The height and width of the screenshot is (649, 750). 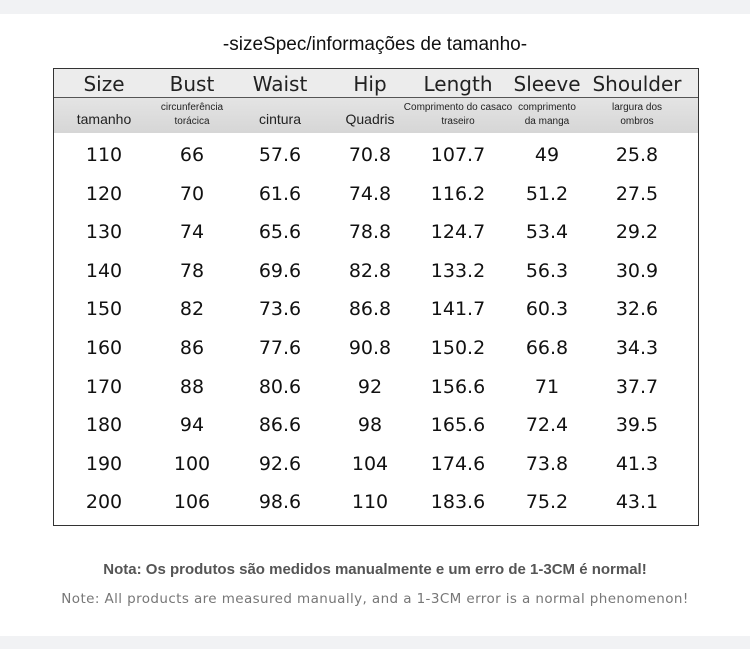 I want to click on table-cell: 200, so click(x=104, y=502).